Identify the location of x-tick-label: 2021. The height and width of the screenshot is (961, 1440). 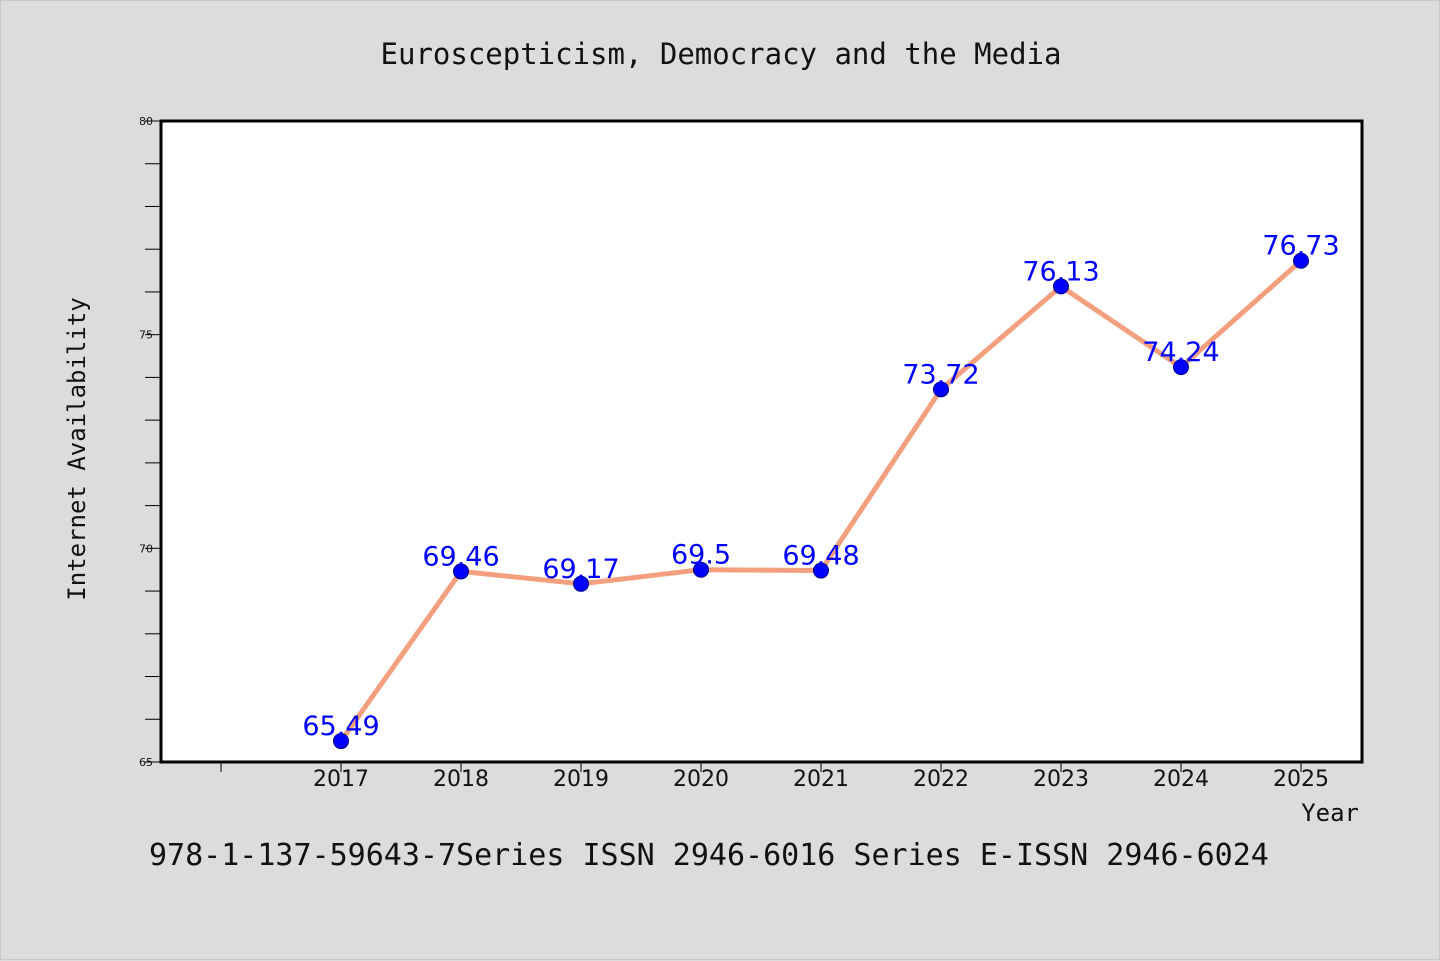
(821, 779).